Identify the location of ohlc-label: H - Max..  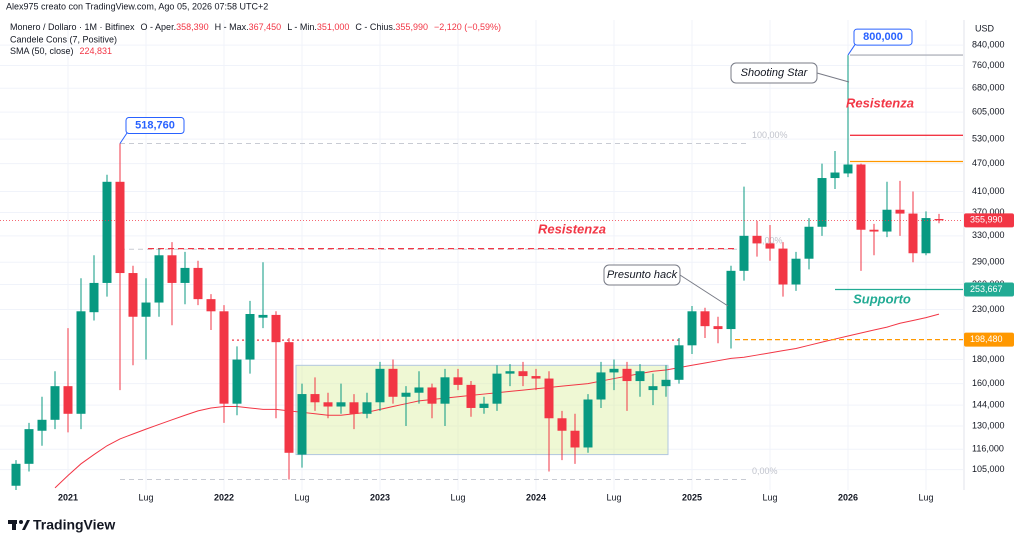
(232, 27).